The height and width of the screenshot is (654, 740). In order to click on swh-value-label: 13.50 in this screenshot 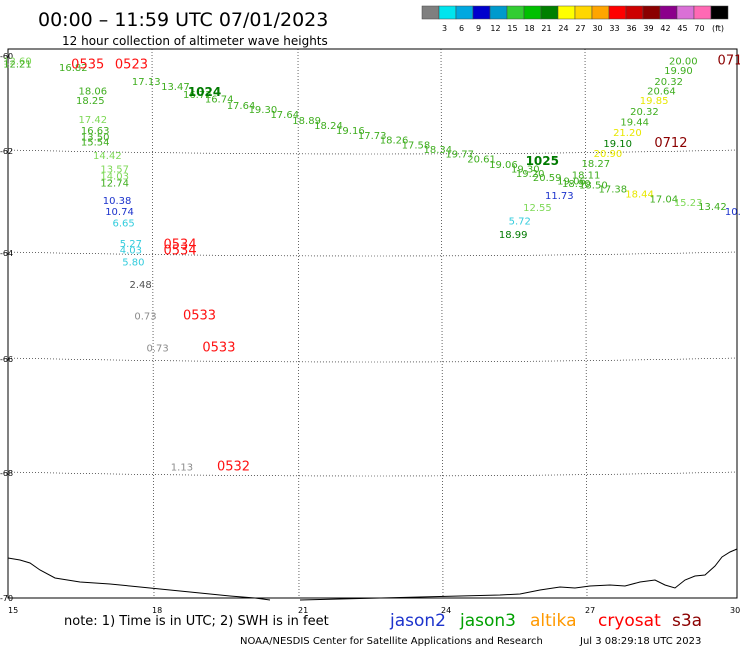, I will do `click(95, 138)`.